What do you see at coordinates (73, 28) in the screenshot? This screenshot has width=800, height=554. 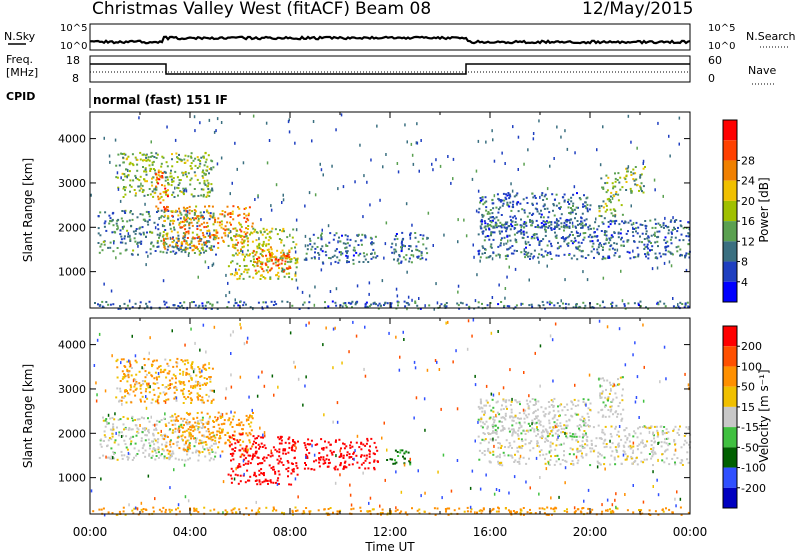 I see `noise-tick-high: 10^5` at bounding box center [73, 28].